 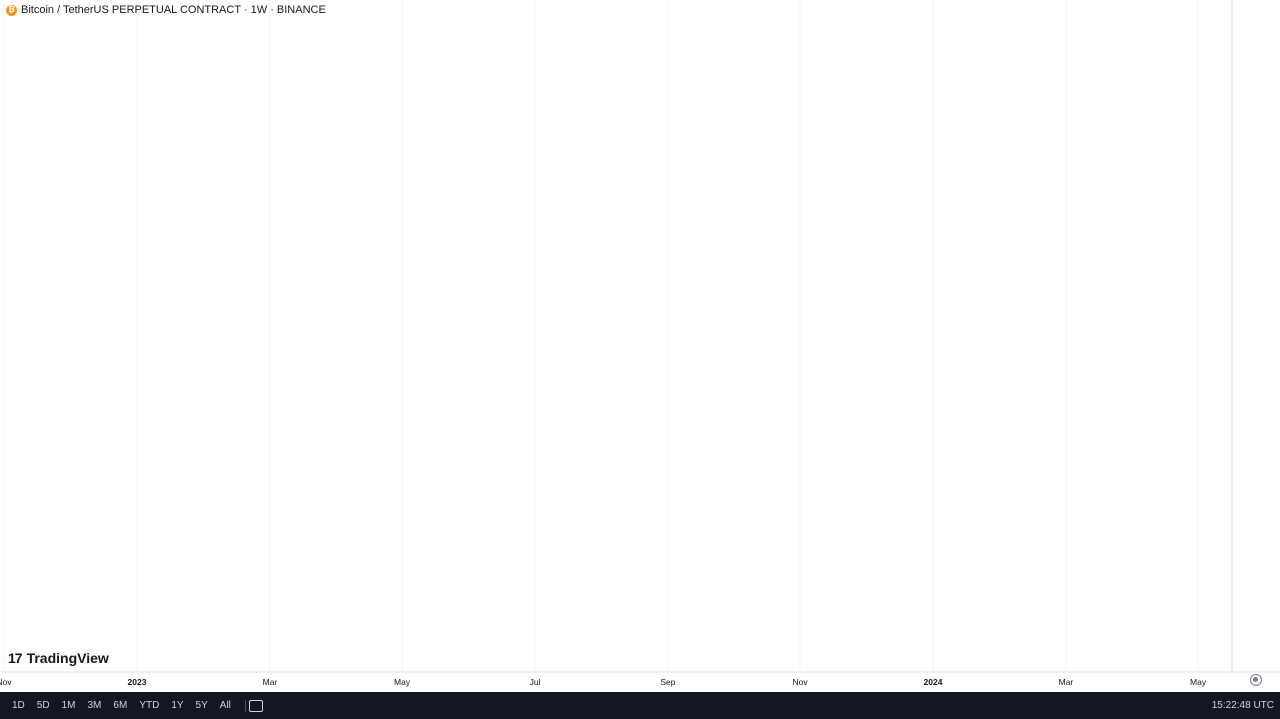 What do you see at coordinates (68, 705) in the screenshot?
I see `timeframe-button-1m: 1M` at bounding box center [68, 705].